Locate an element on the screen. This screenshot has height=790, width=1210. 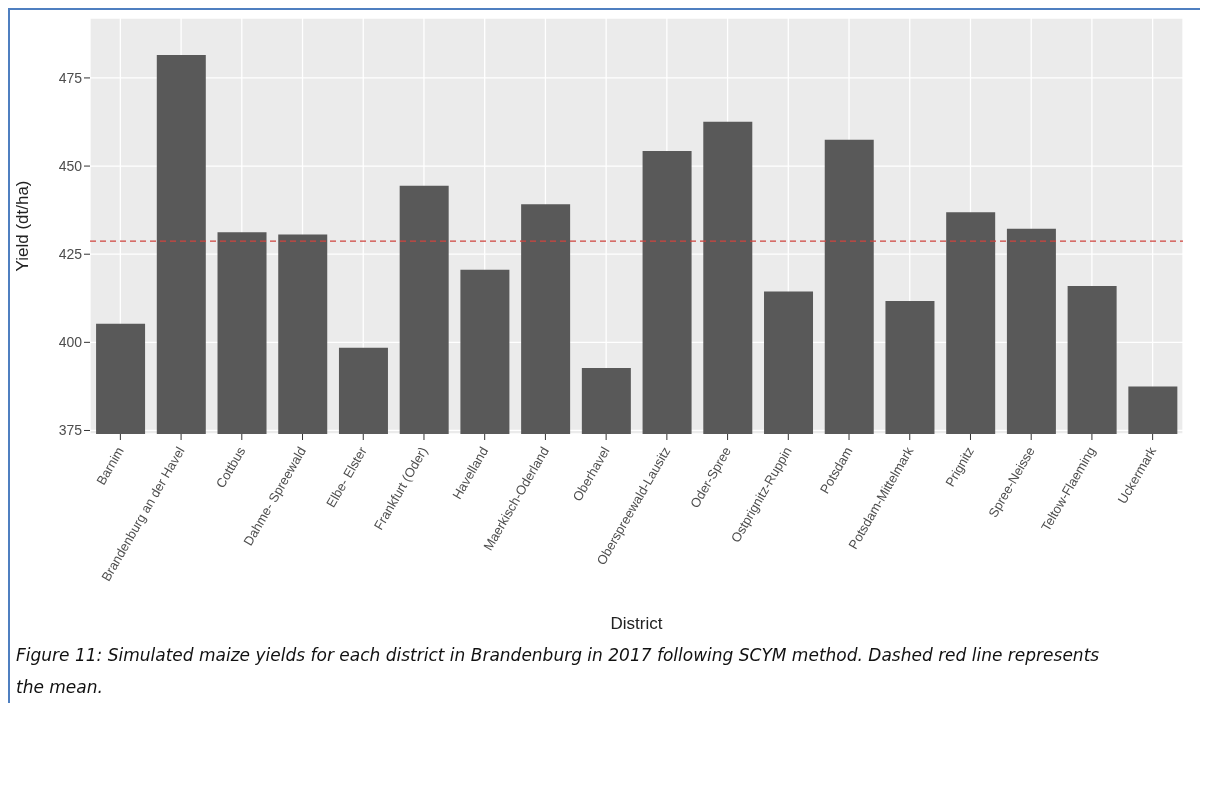
y-axis-title: Yield (dt/ha) is located at coordinates (23, 226).